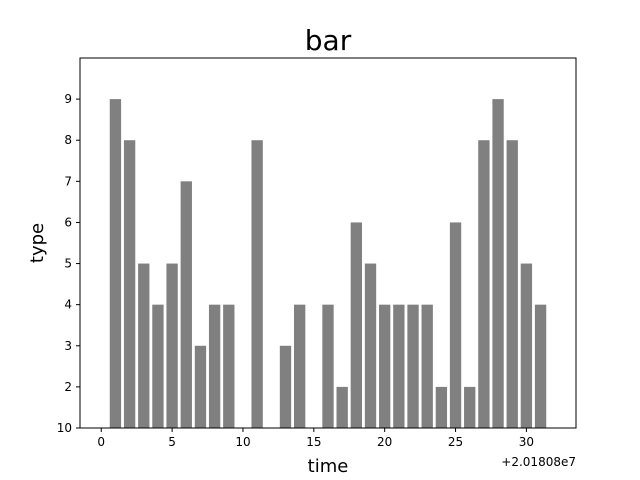 This screenshot has height=480, width=640. What do you see at coordinates (68, 346) in the screenshot?
I see `y-tick-label: 3` at bounding box center [68, 346].